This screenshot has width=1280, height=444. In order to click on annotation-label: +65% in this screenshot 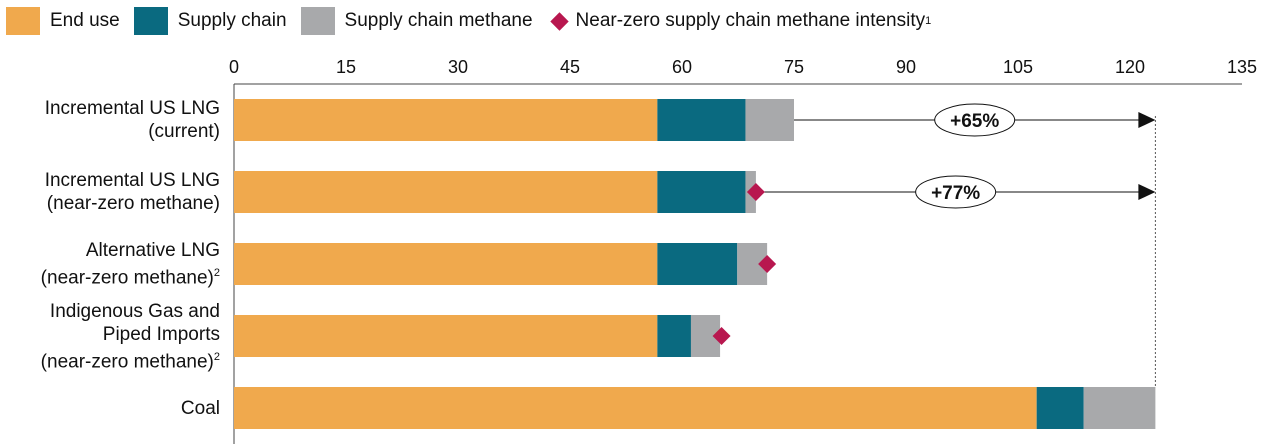, I will do `click(974, 121)`.